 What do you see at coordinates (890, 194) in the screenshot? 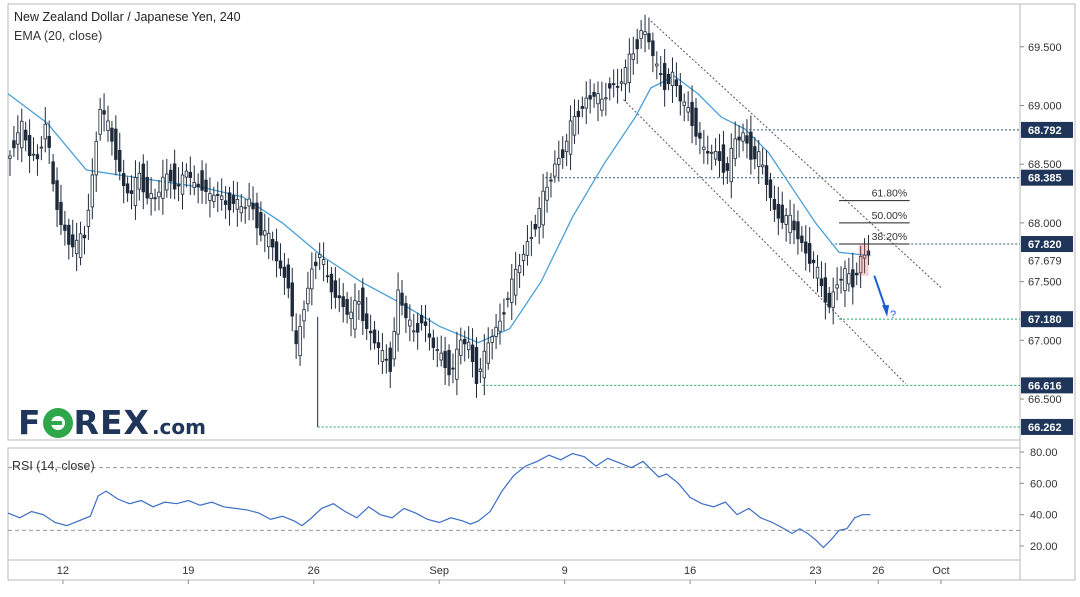
I see `fib-level-label: 61.80%` at bounding box center [890, 194].